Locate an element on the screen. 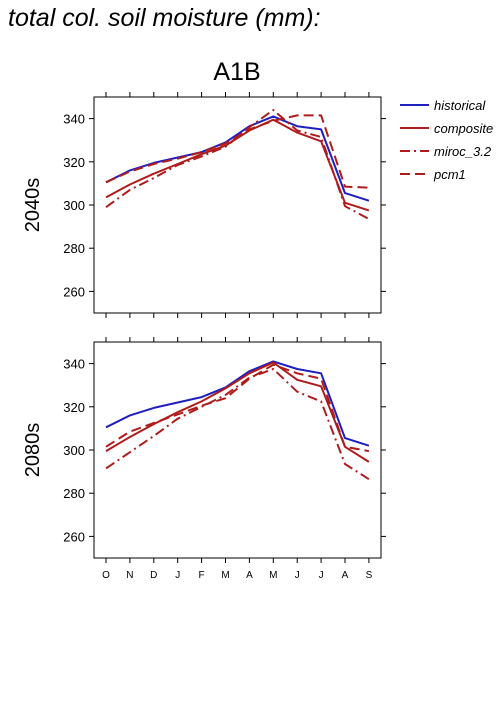  x-tick-label: F is located at coordinates (202, 575).